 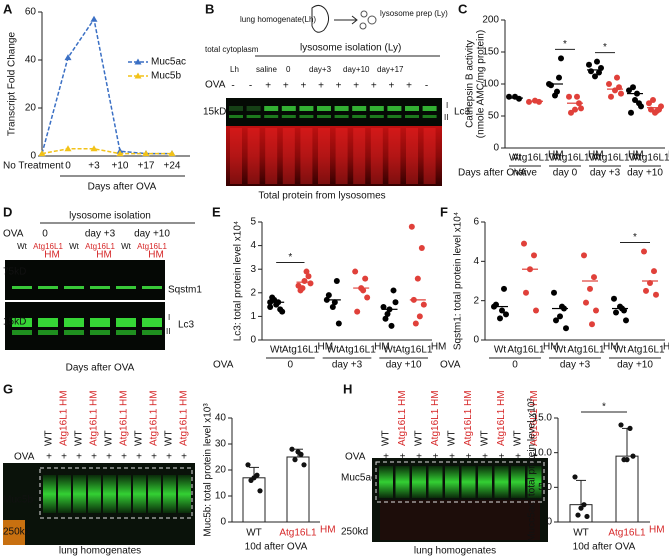 What do you see at coordinates (253, 292) in the screenshot?
I see `y-tick-label: 2` at bounding box center [253, 292].